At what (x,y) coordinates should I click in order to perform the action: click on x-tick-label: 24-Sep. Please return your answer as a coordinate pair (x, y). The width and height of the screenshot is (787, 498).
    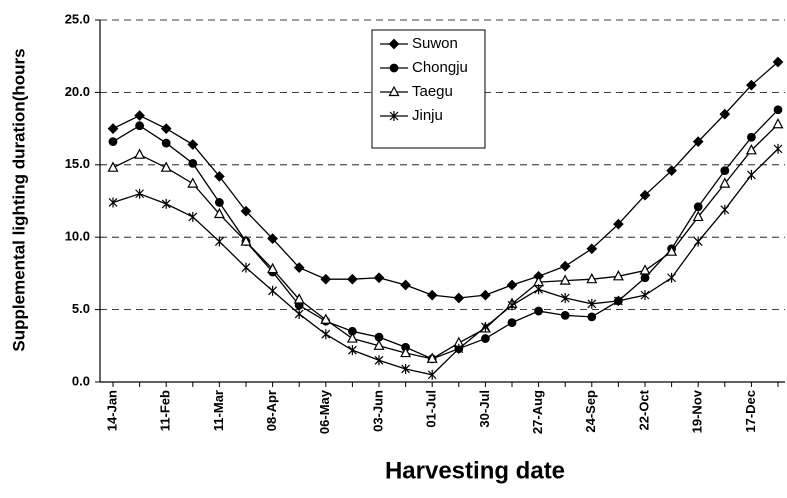
    Looking at the image, I should click on (590, 411).